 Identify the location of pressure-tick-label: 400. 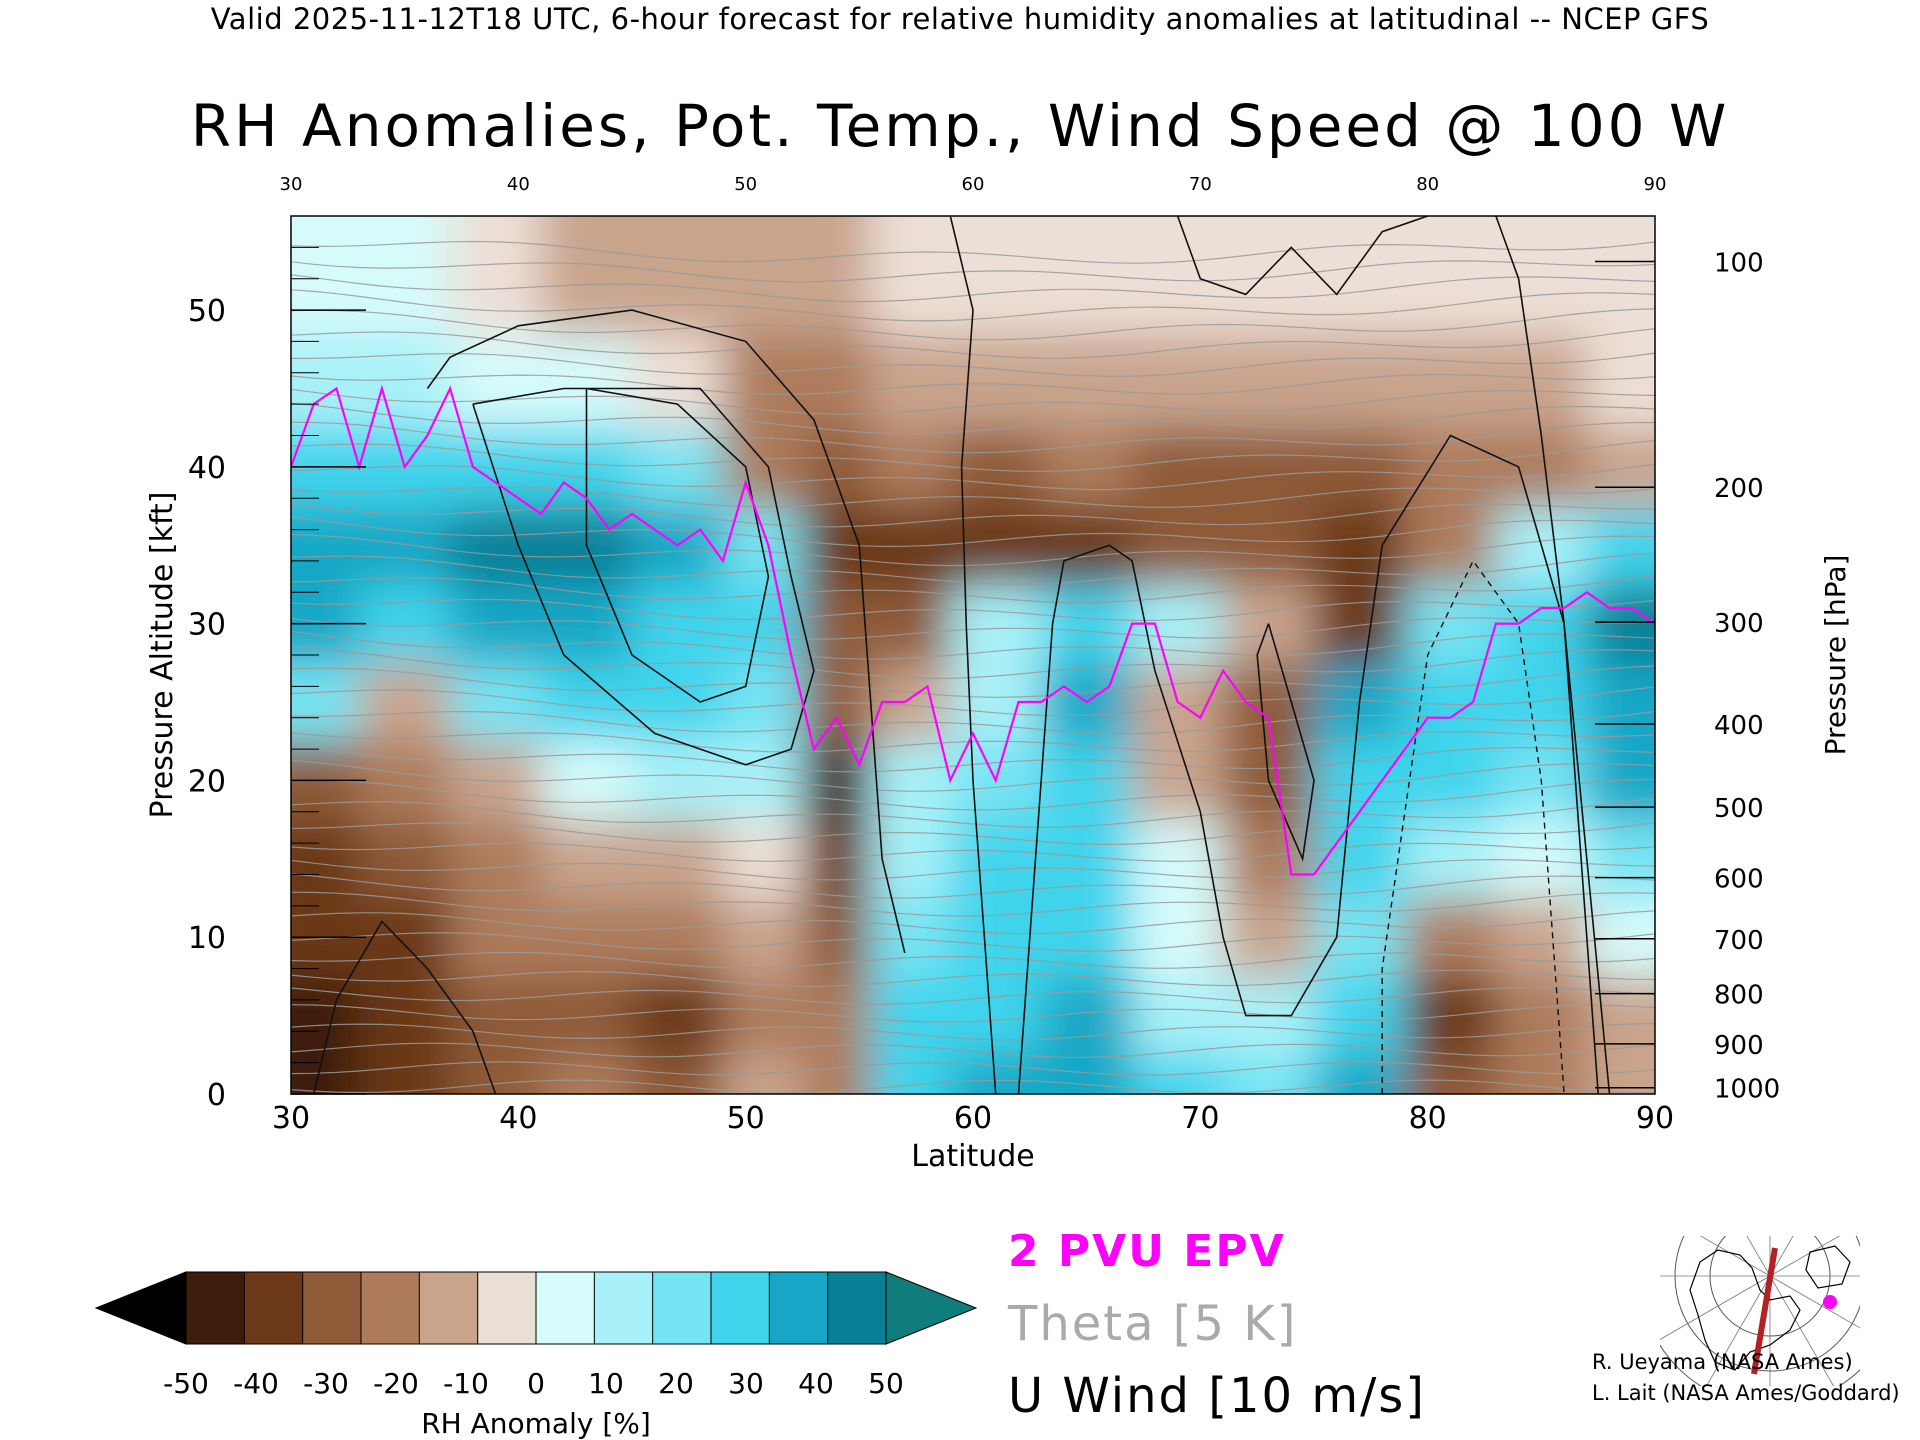
(1739, 726).